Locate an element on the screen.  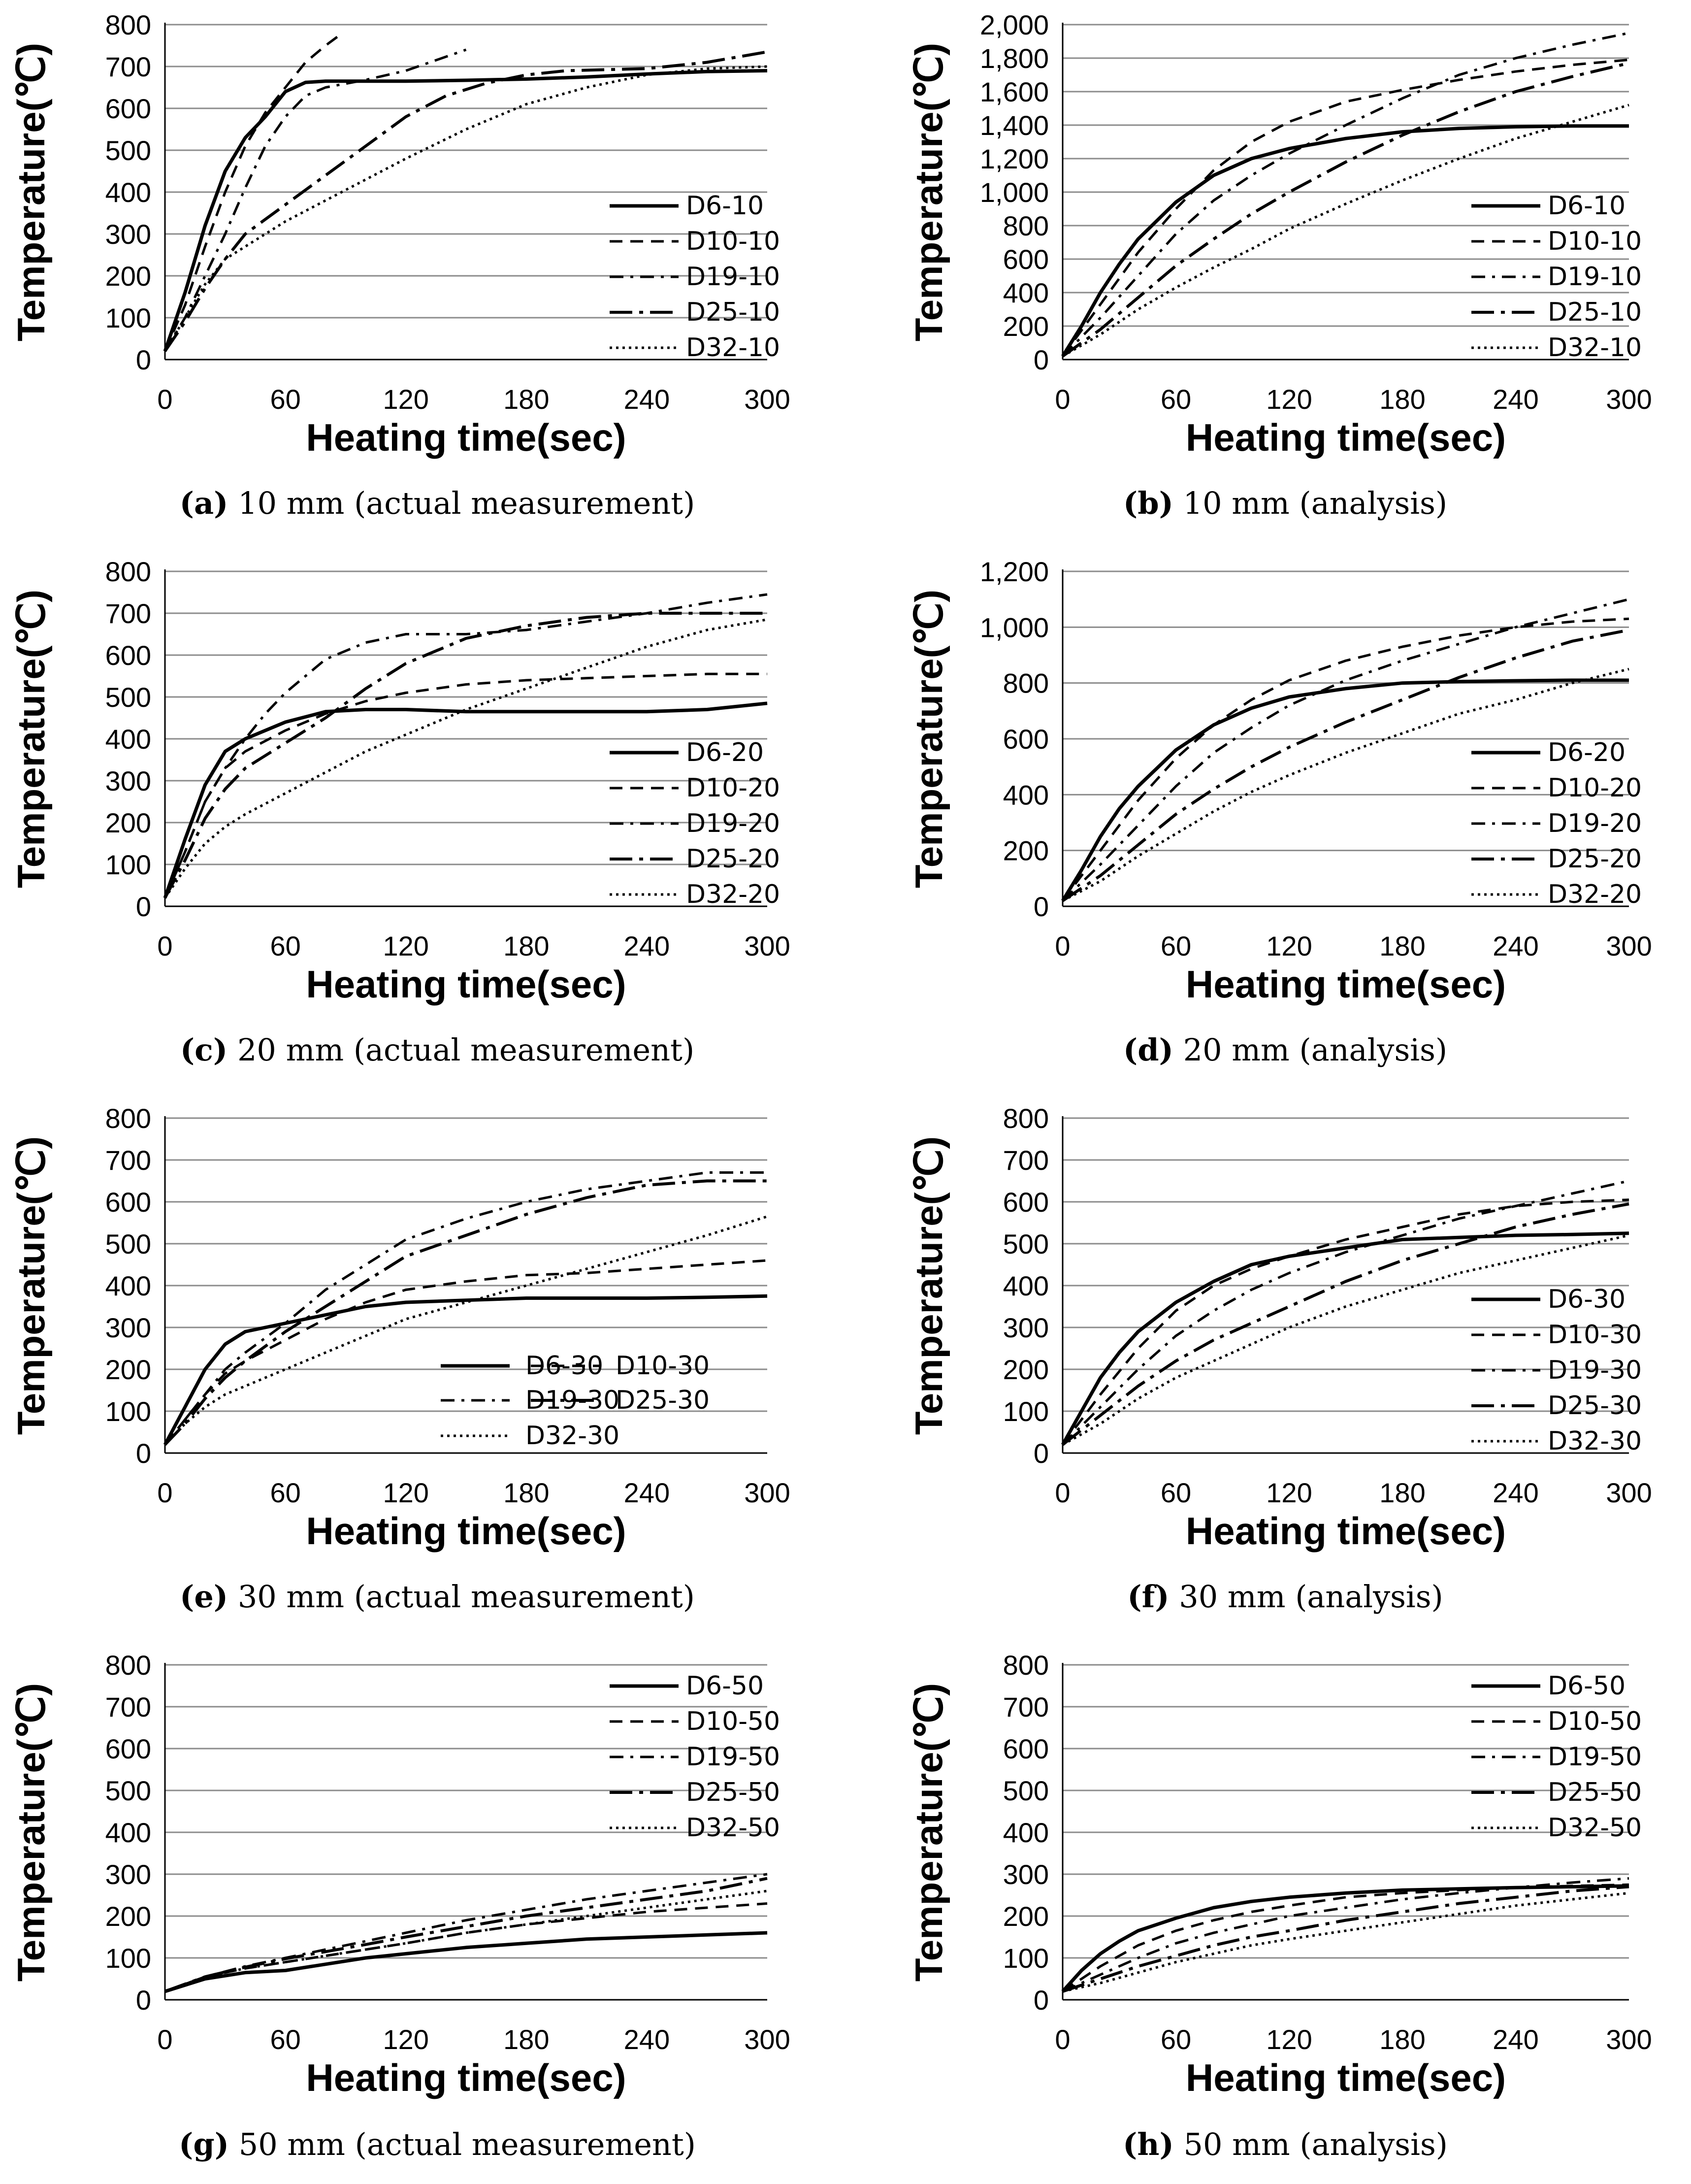
x-tick-label: 240 is located at coordinates (1515, 2039).